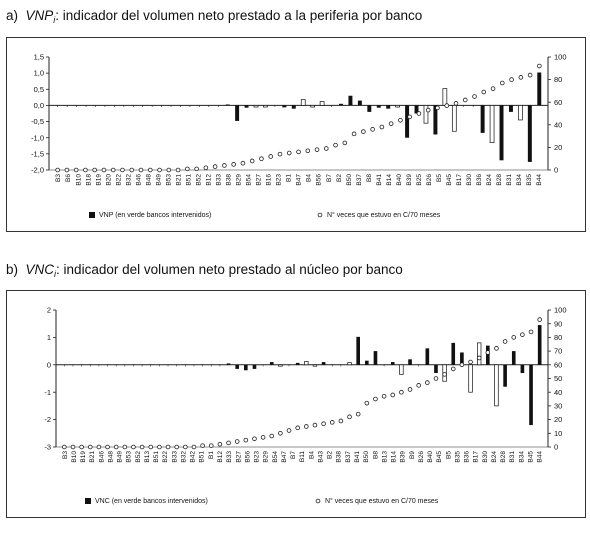  What do you see at coordinates (302, 456) in the screenshot?
I see `panel-b-category-label: B11` at bounding box center [302, 456].